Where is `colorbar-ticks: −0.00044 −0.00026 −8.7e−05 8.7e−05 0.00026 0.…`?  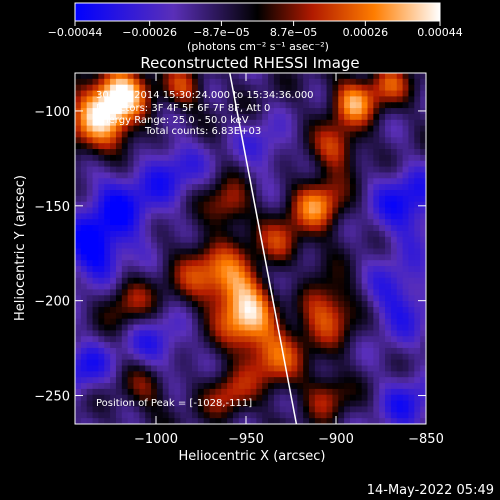 colorbar-ticks: −0.00044 −0.00026 −8.7e−05 8.7e−05 0.00026 0.… is located at coordinates (255, 30).